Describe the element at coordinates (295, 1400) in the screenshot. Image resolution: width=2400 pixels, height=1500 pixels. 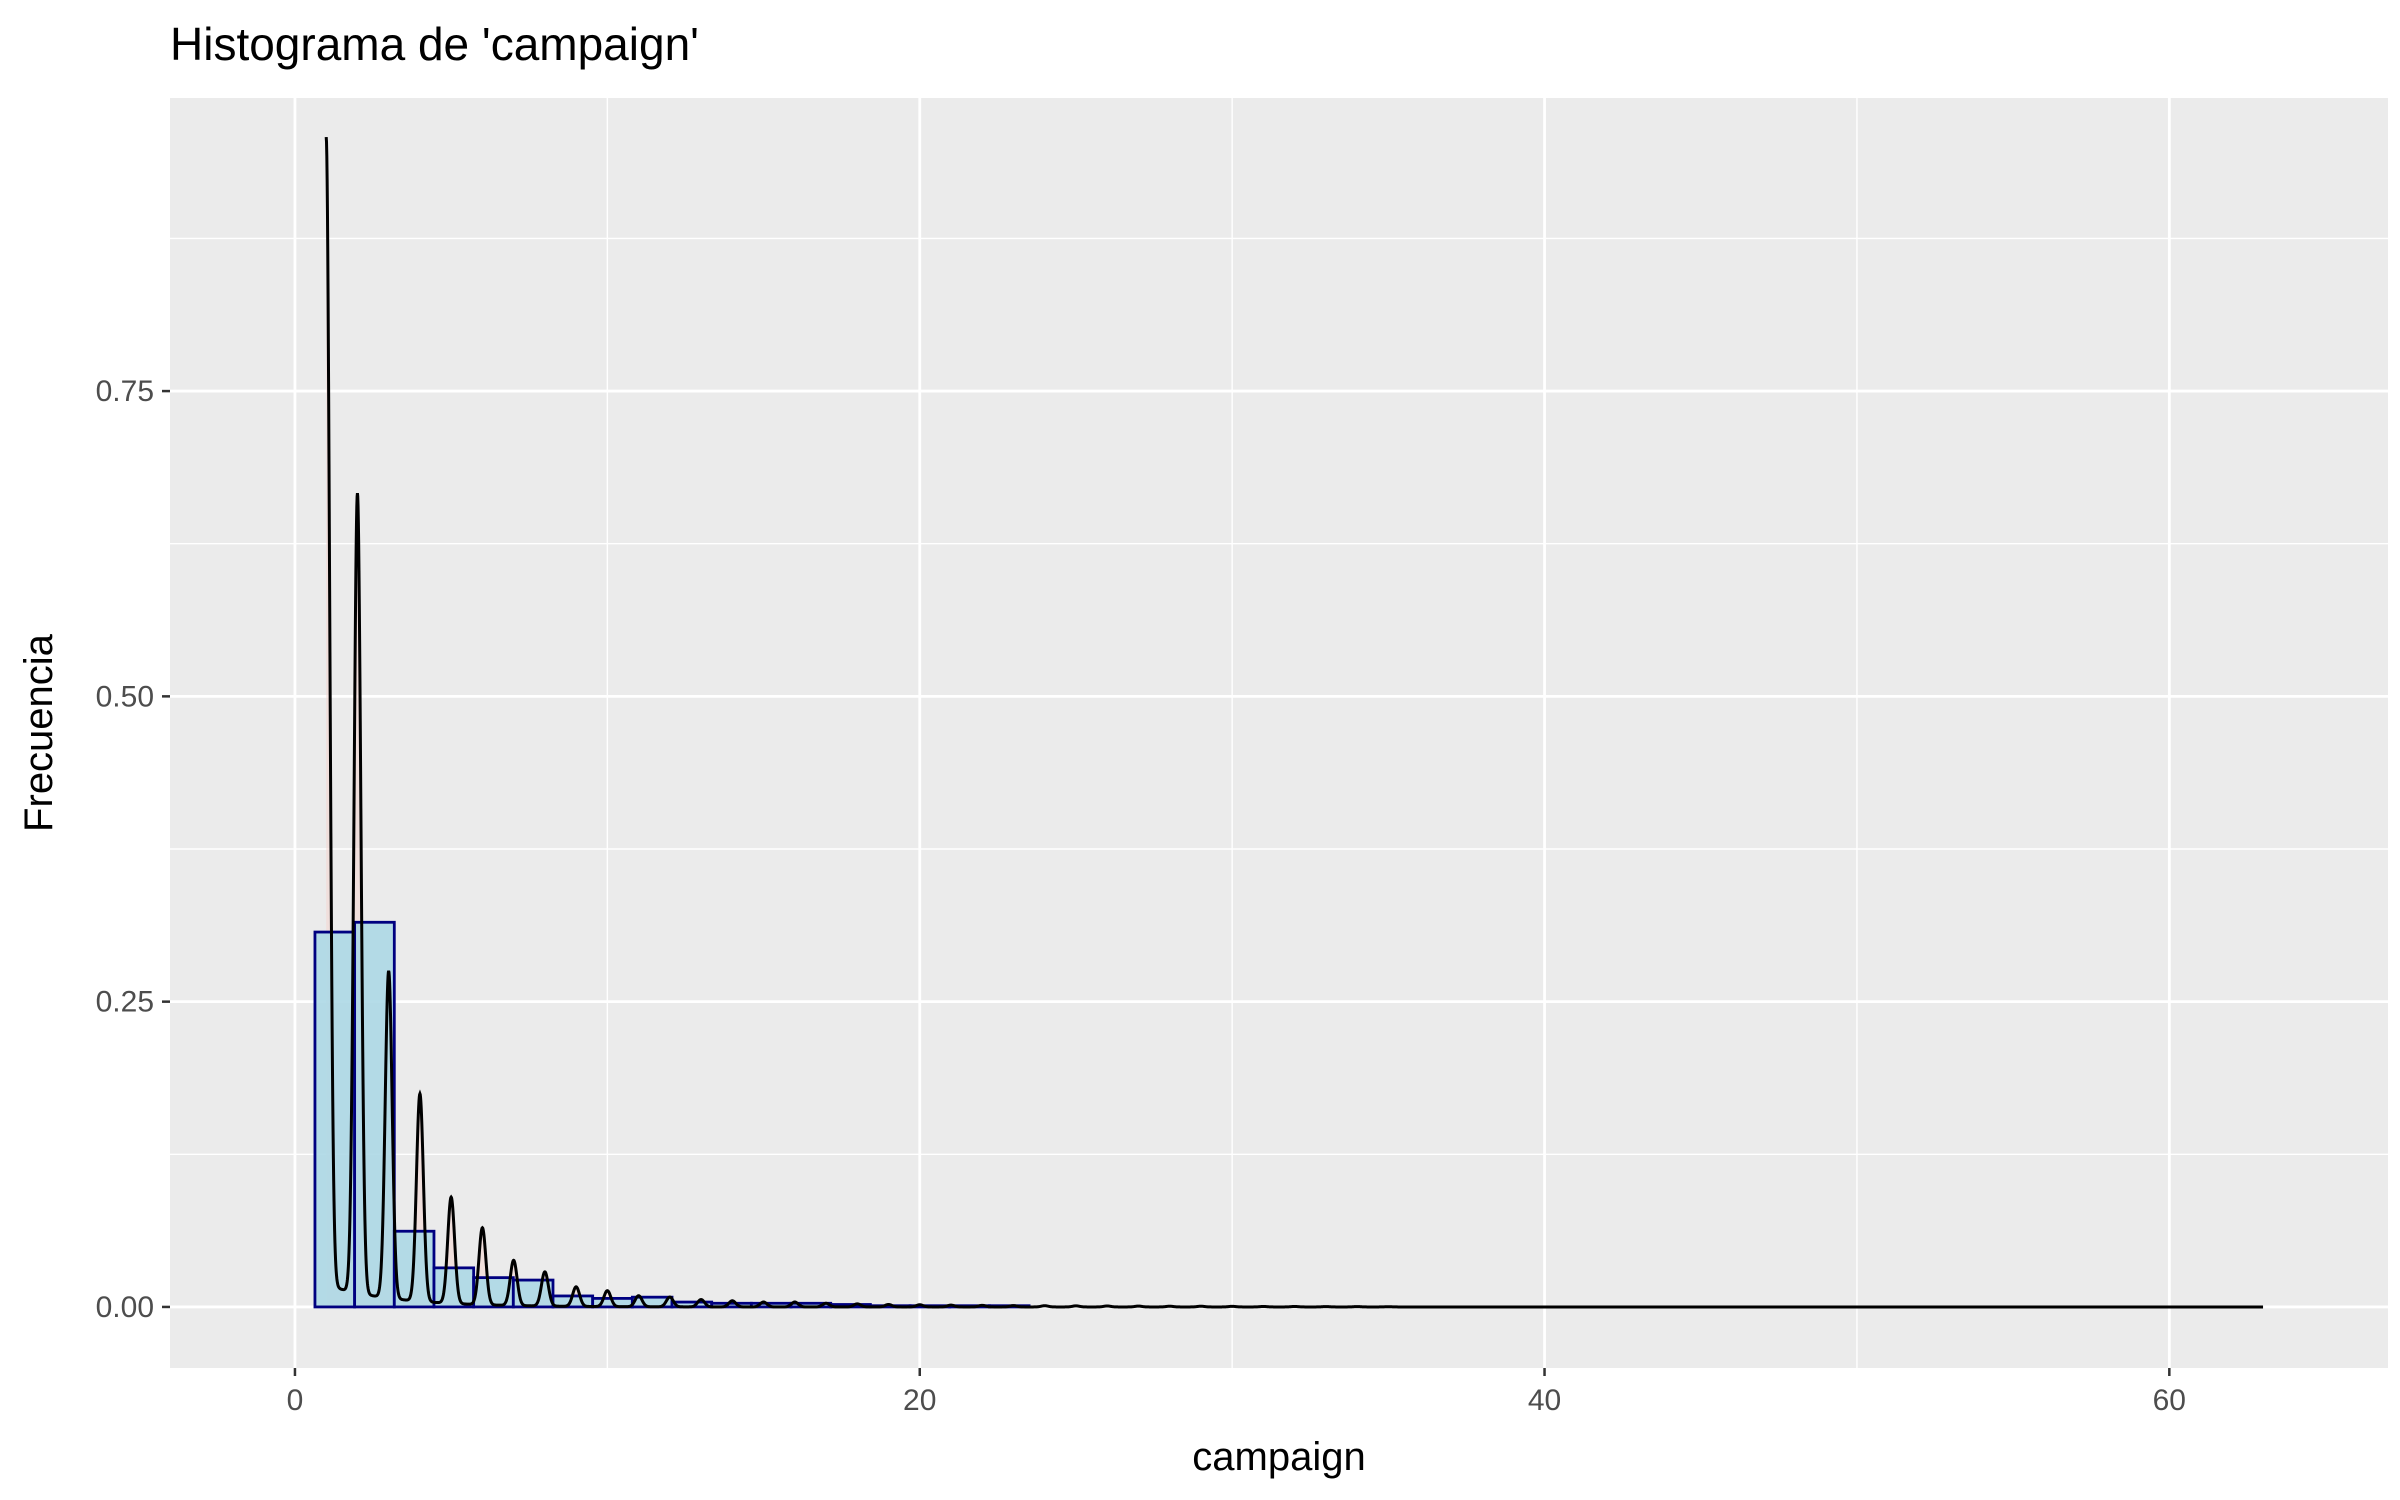
I see `x-tick-label: 0` at that location.